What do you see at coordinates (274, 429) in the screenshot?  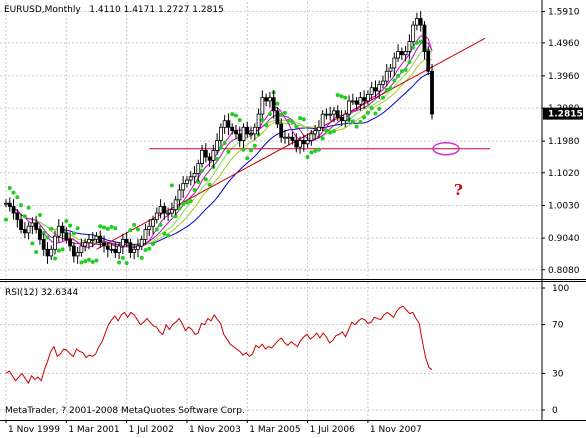 I see `time-tick-label: 1 Mar 2005` at bounding box center [274, 429].